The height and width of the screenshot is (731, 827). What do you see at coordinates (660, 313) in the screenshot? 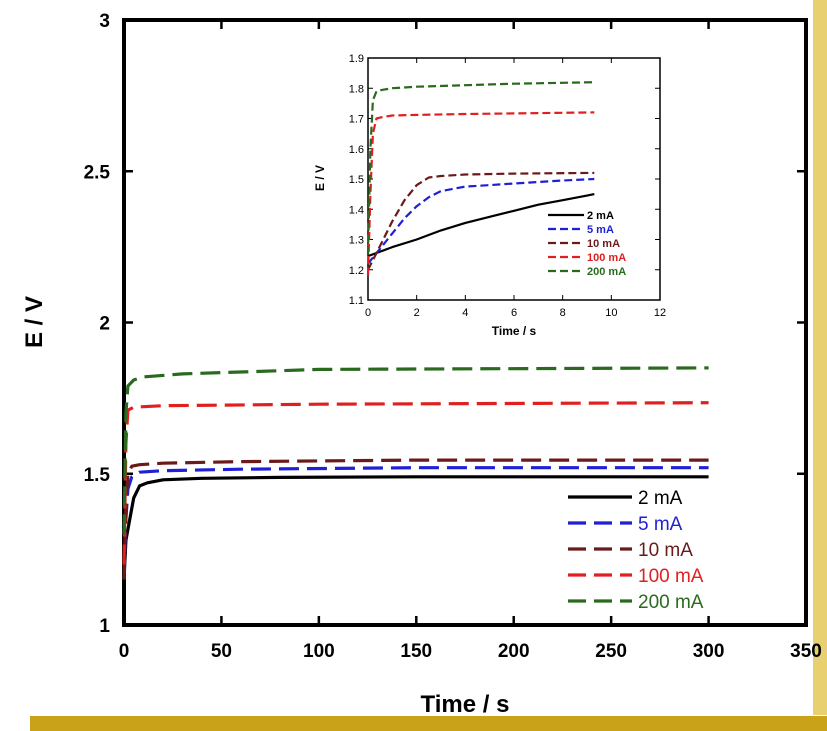
I see `inset-x-tick-label-6: 12` at bounding box center [660, 313].